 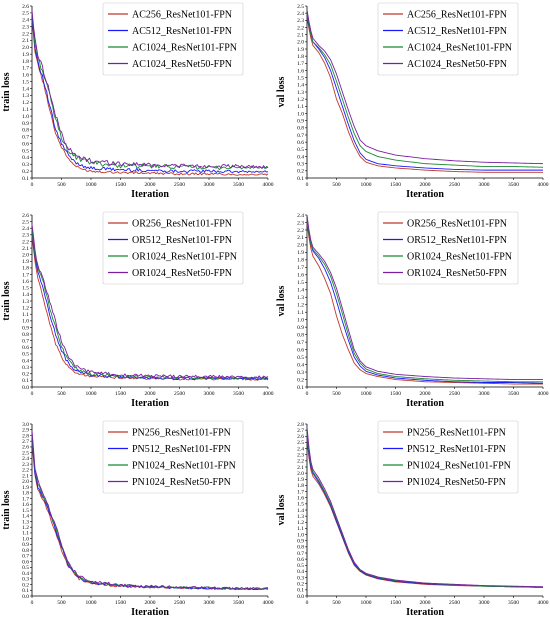 I want to click on y-tick-label: 2.1, so click(x=25, y=249).